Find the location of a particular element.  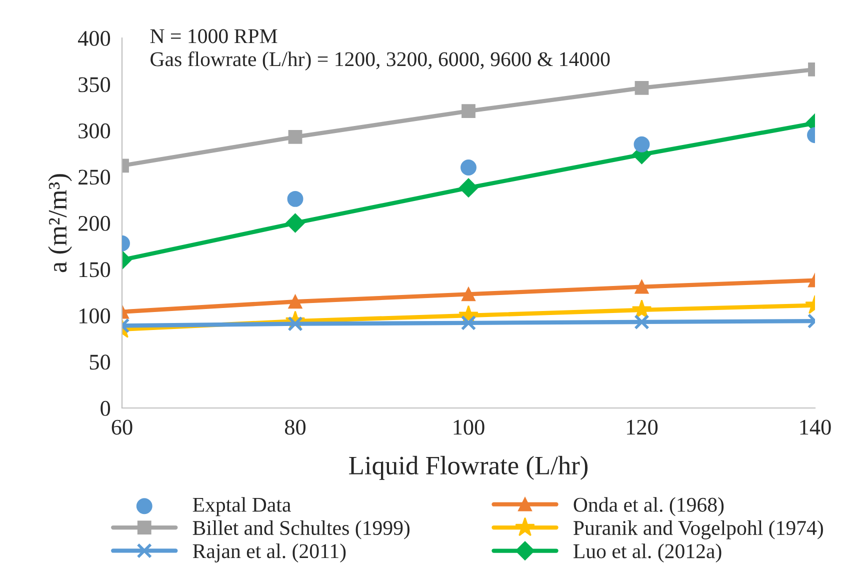

legend-label: Exptal Data is located at coordinates (241, 506).